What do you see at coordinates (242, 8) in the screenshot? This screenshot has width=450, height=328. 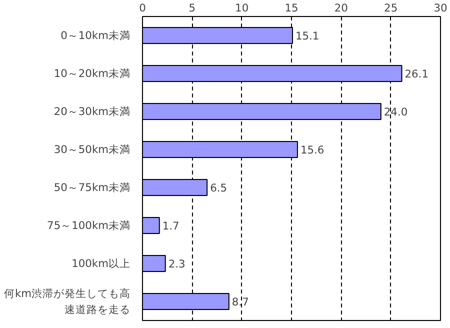 I see `x-tick-label: 10` at bounding box center [242, 8].